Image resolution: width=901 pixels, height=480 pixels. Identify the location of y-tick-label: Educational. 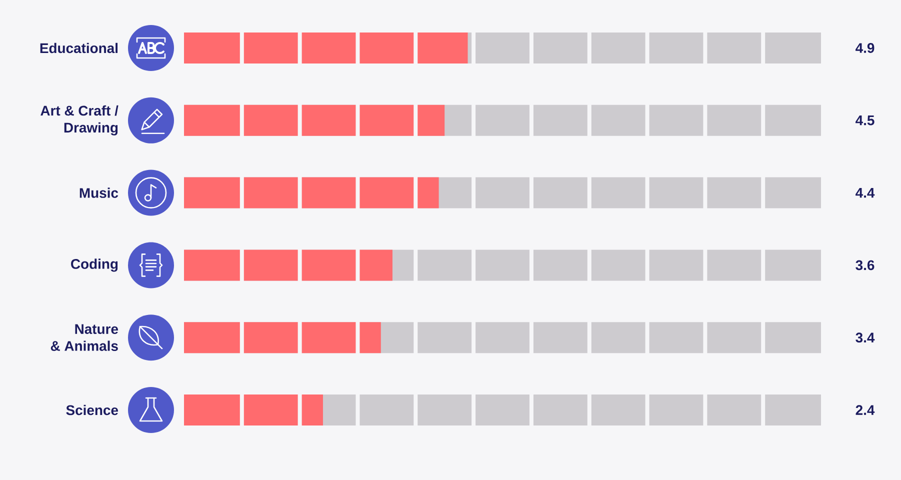
(79, 48).